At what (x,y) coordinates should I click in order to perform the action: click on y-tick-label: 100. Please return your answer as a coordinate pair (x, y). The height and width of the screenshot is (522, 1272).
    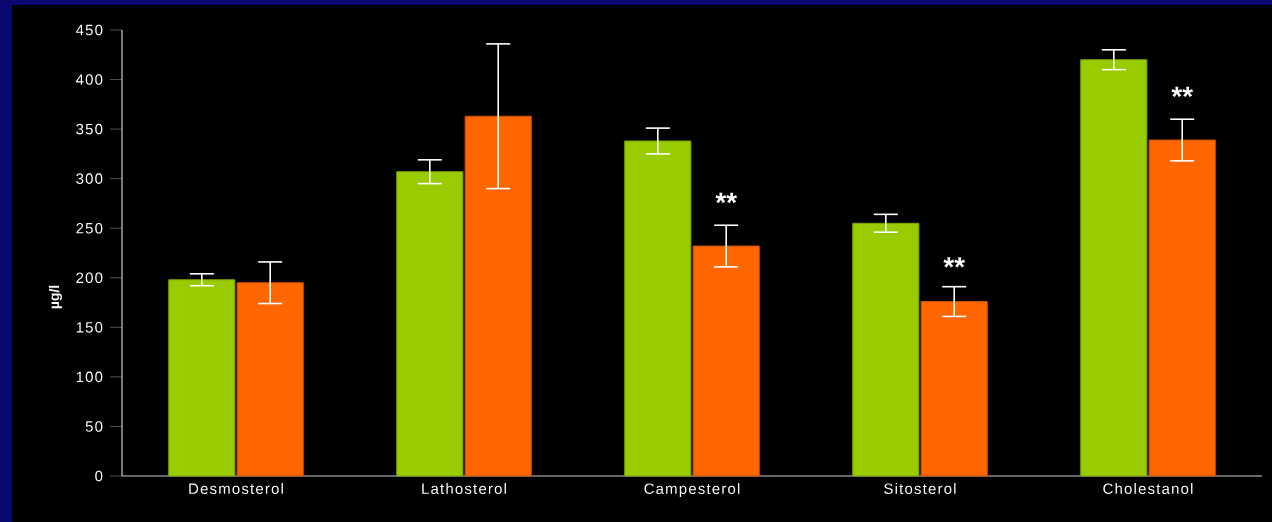
    Looking at the image, I should click on (89, 377).